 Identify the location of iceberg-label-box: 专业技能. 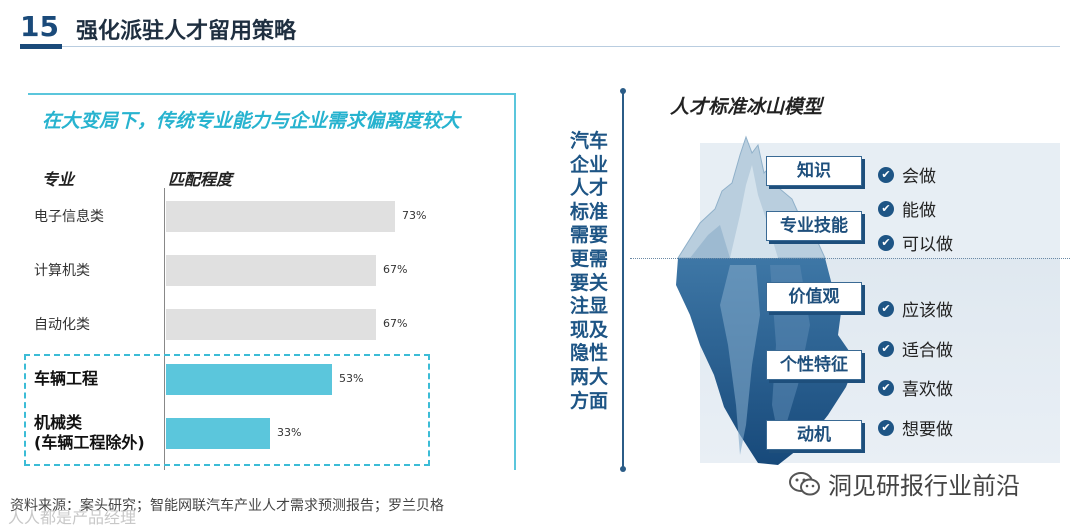
(814, 226).